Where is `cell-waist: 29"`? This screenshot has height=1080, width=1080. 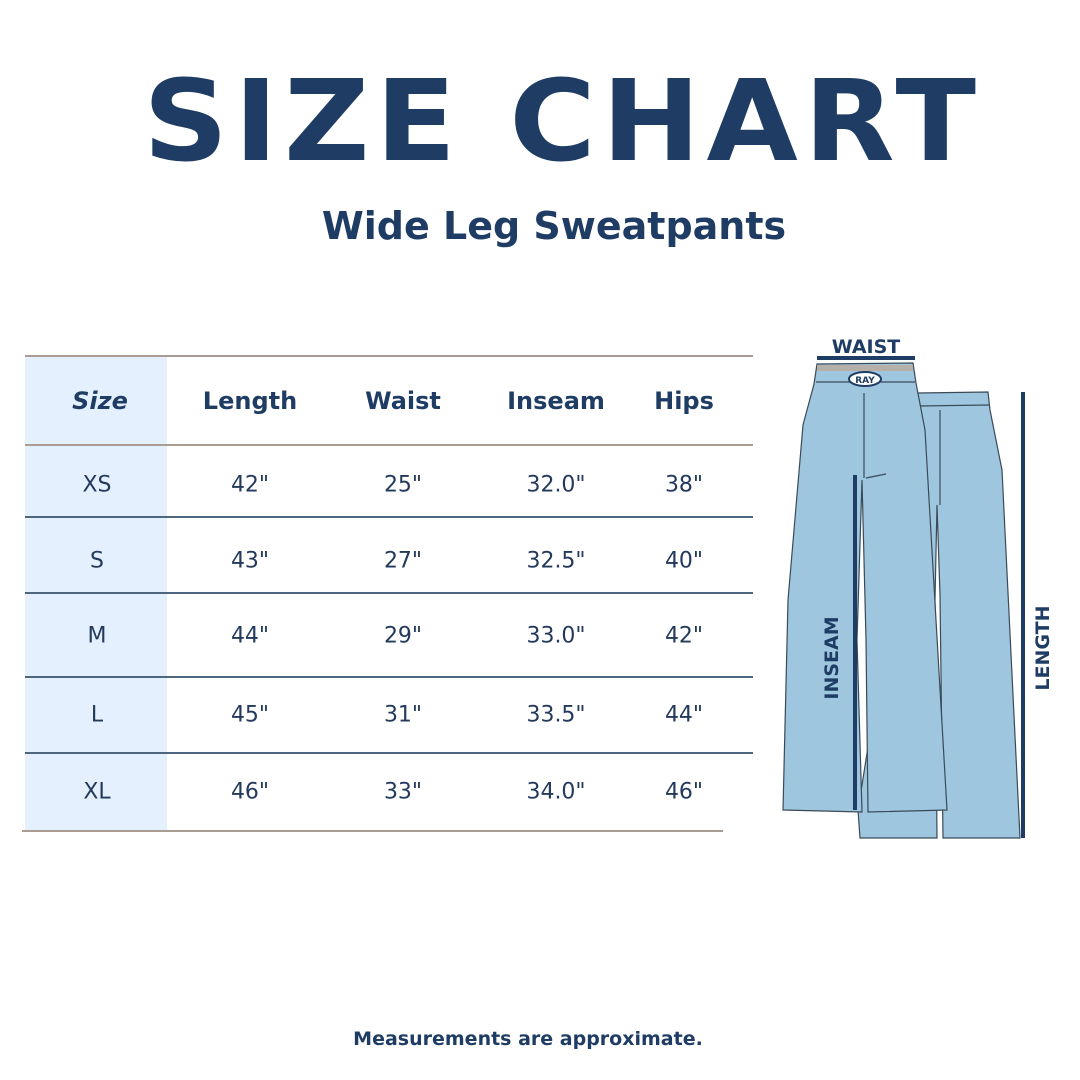
cell-waist: 29" is located at coordinates (403, 636).